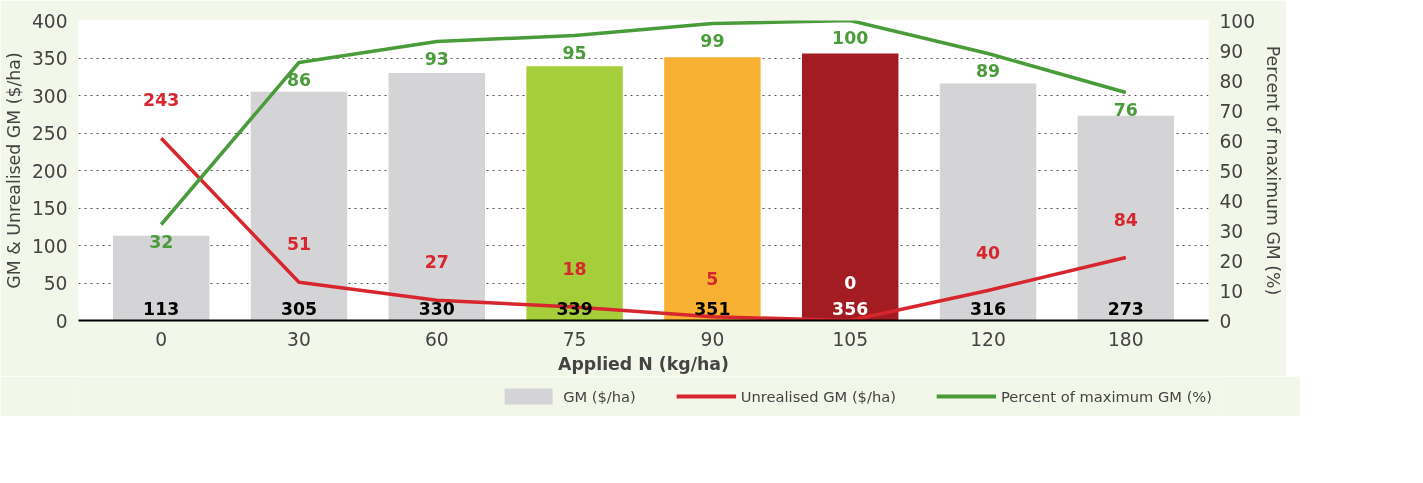 This screenshot has width=1423, height=483. I want to click on y-axis-title: GM & Unrealised GM ($/ha), so click(13, 170).